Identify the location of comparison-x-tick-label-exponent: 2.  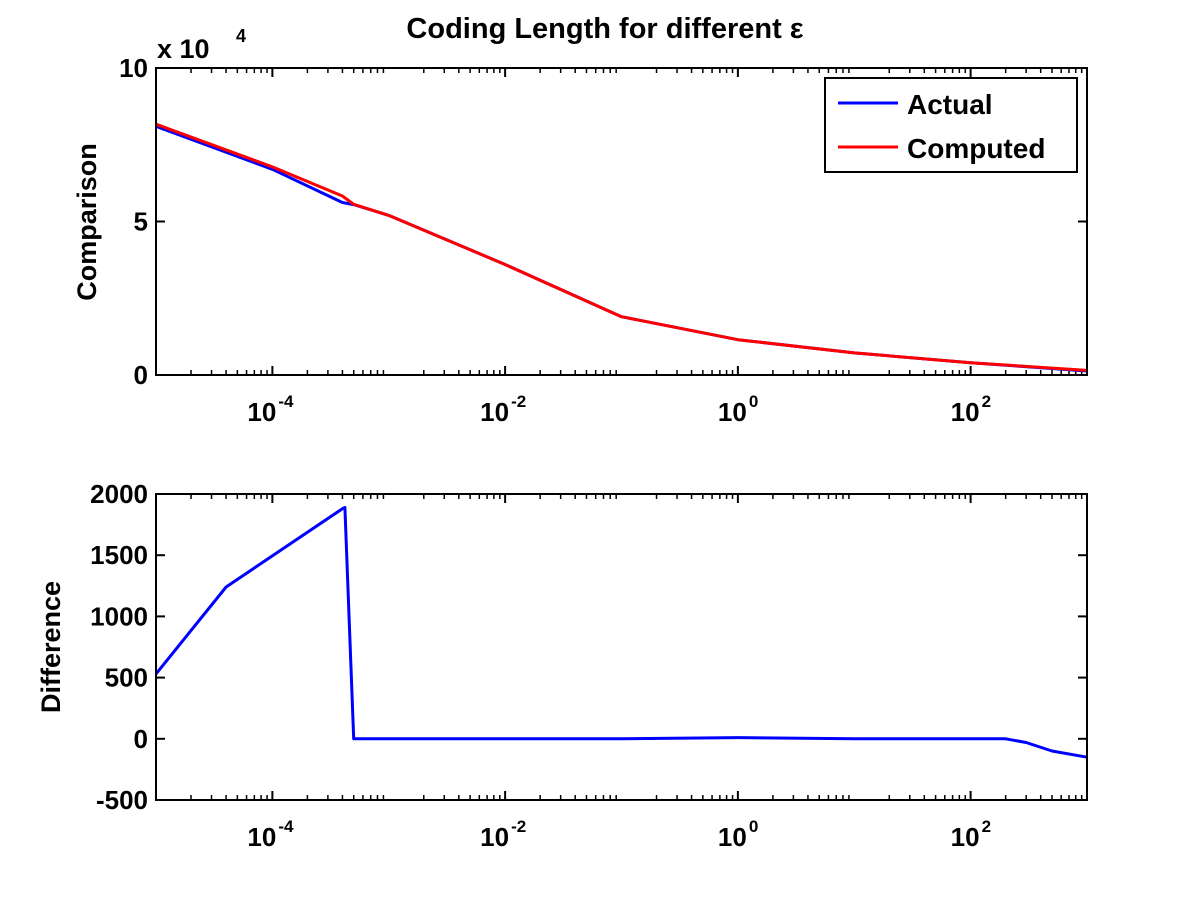
(986, 401).